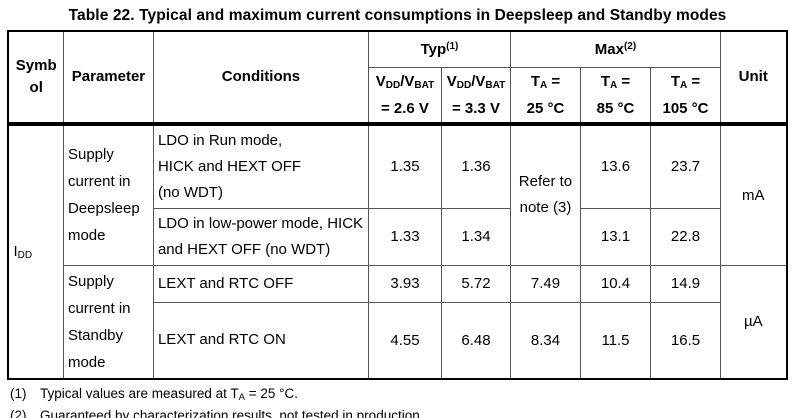 This screenshot has height=418, width=795. What do you see at coordinates (754, 321) in the screenshot?
I see `unit-standby: µA` at bounding box center [754, 321].